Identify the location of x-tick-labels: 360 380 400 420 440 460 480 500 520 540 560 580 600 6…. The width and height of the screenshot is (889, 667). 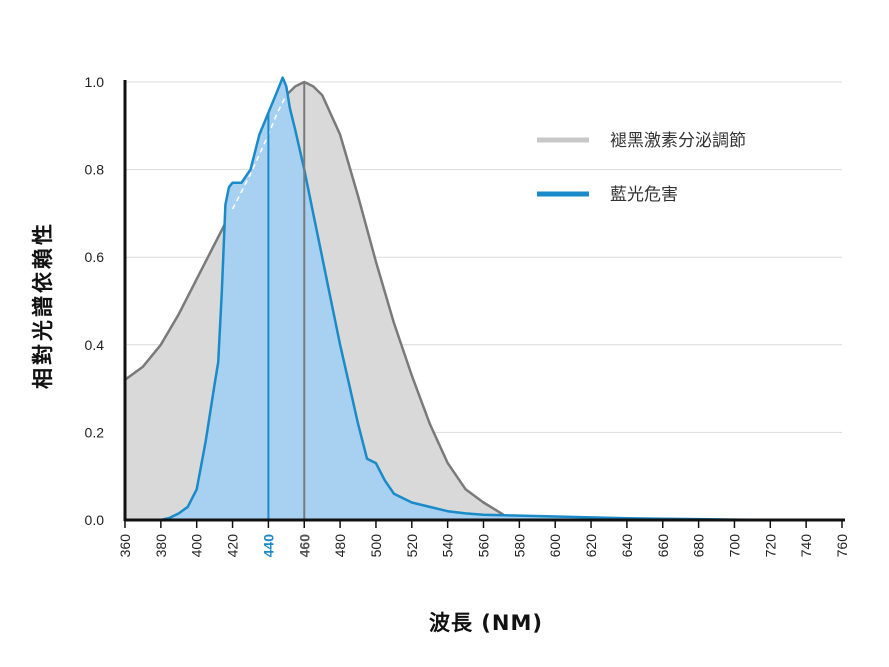
(483, 538).